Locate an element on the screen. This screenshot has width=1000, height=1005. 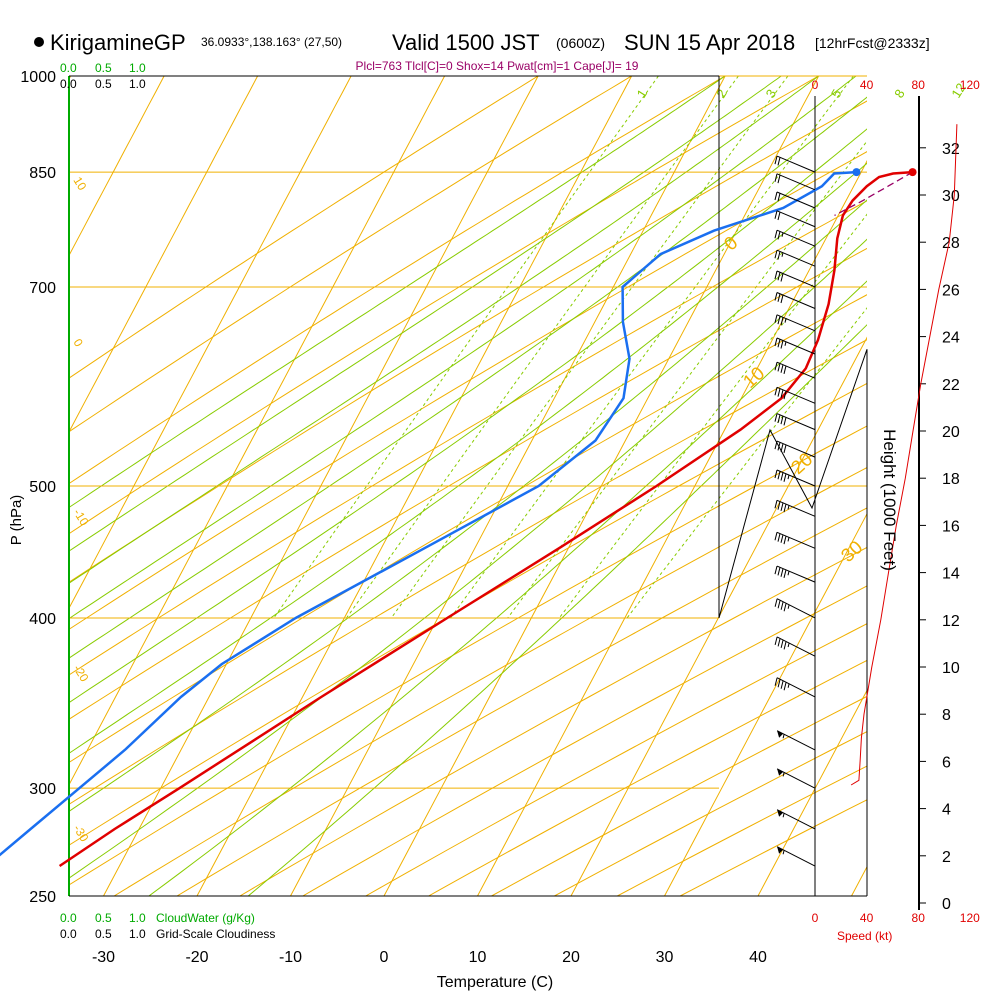
height-tick-label: 20 is located at coordinates (951, 432).